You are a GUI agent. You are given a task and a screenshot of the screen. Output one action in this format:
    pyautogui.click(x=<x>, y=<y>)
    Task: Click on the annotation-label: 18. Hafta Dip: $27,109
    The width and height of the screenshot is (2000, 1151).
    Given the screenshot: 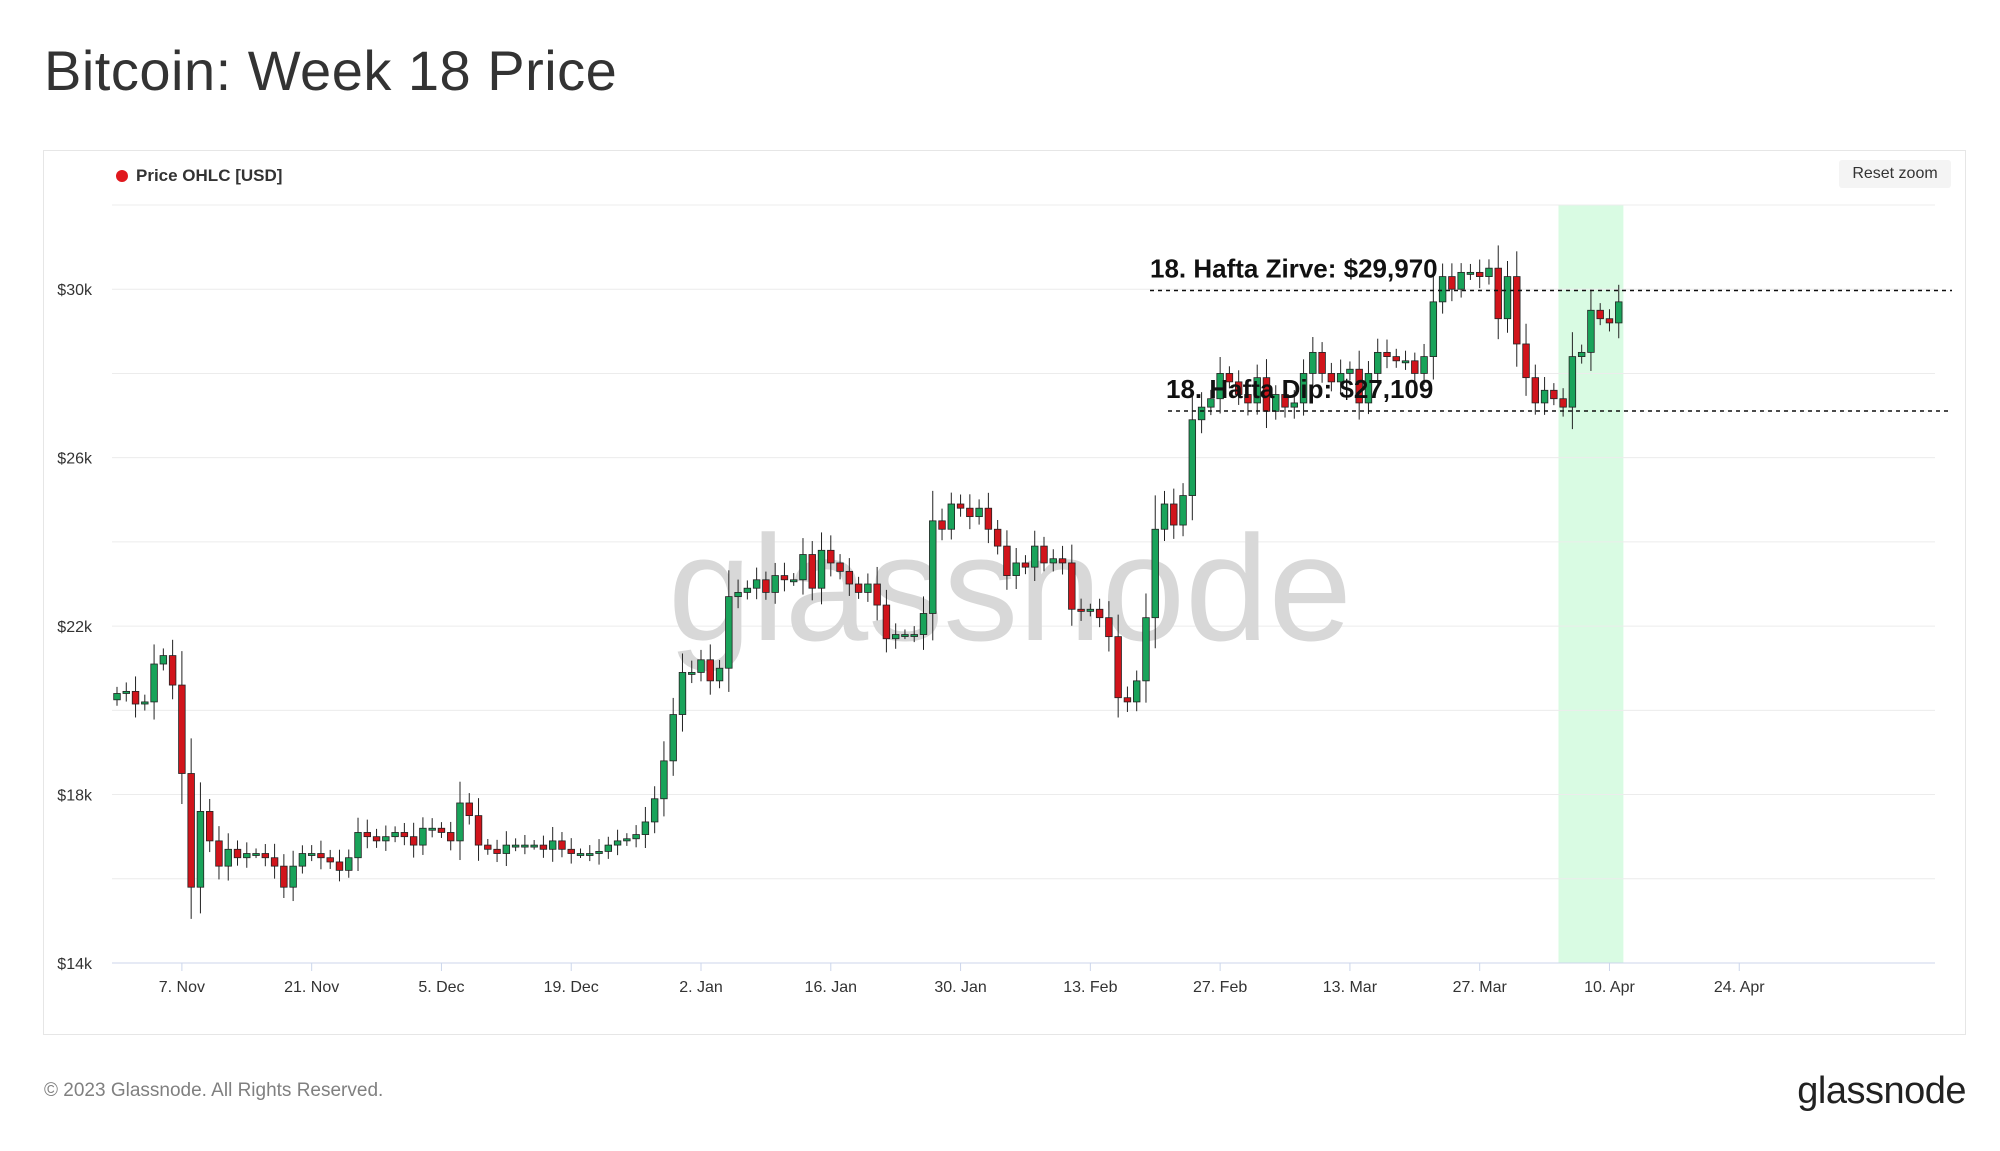 What is the action you would take?
    pyautogui.click(x=1299, y=389)
    